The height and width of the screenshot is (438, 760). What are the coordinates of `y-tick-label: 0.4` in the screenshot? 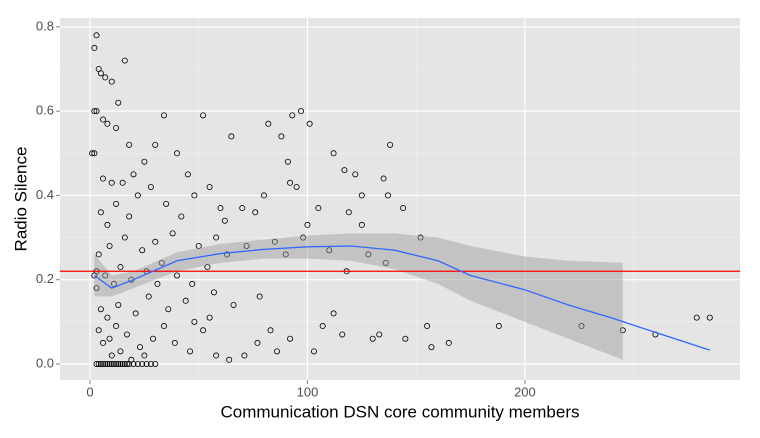 It's located at (45, 194).